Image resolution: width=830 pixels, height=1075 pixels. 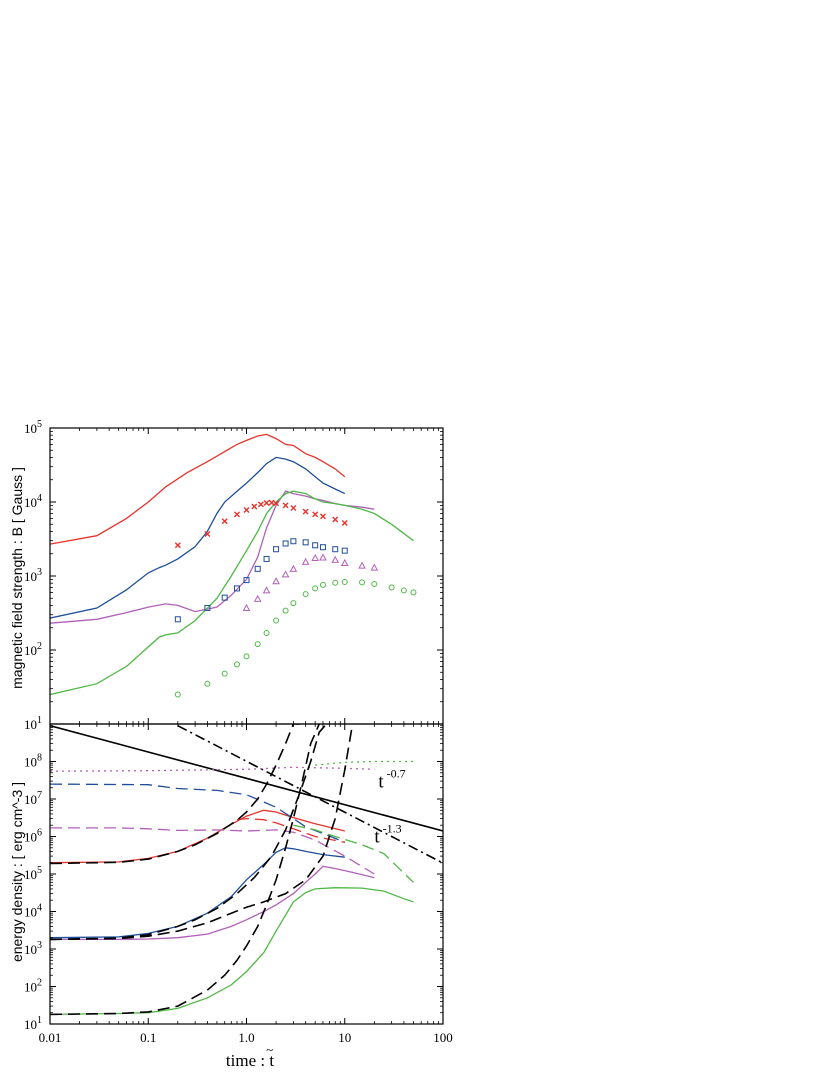 I want to click on x-tick-label: 0.1, so click(x=148, y=1037).